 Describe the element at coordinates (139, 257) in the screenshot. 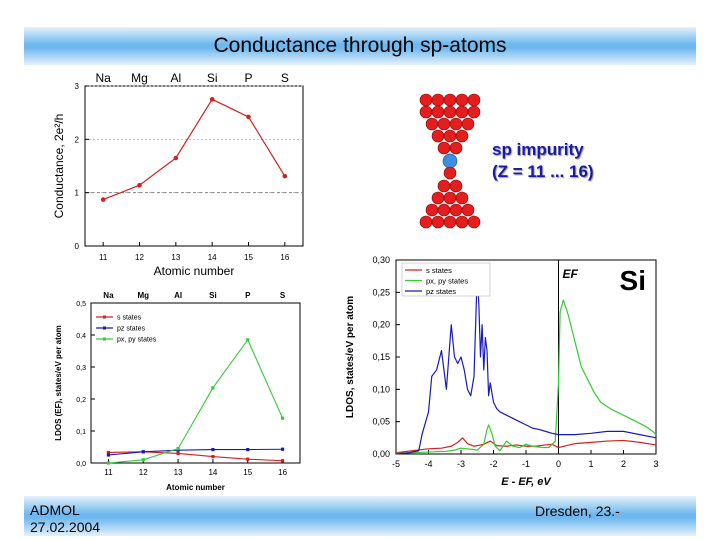

I see `x-tick-label: 12` at that location.